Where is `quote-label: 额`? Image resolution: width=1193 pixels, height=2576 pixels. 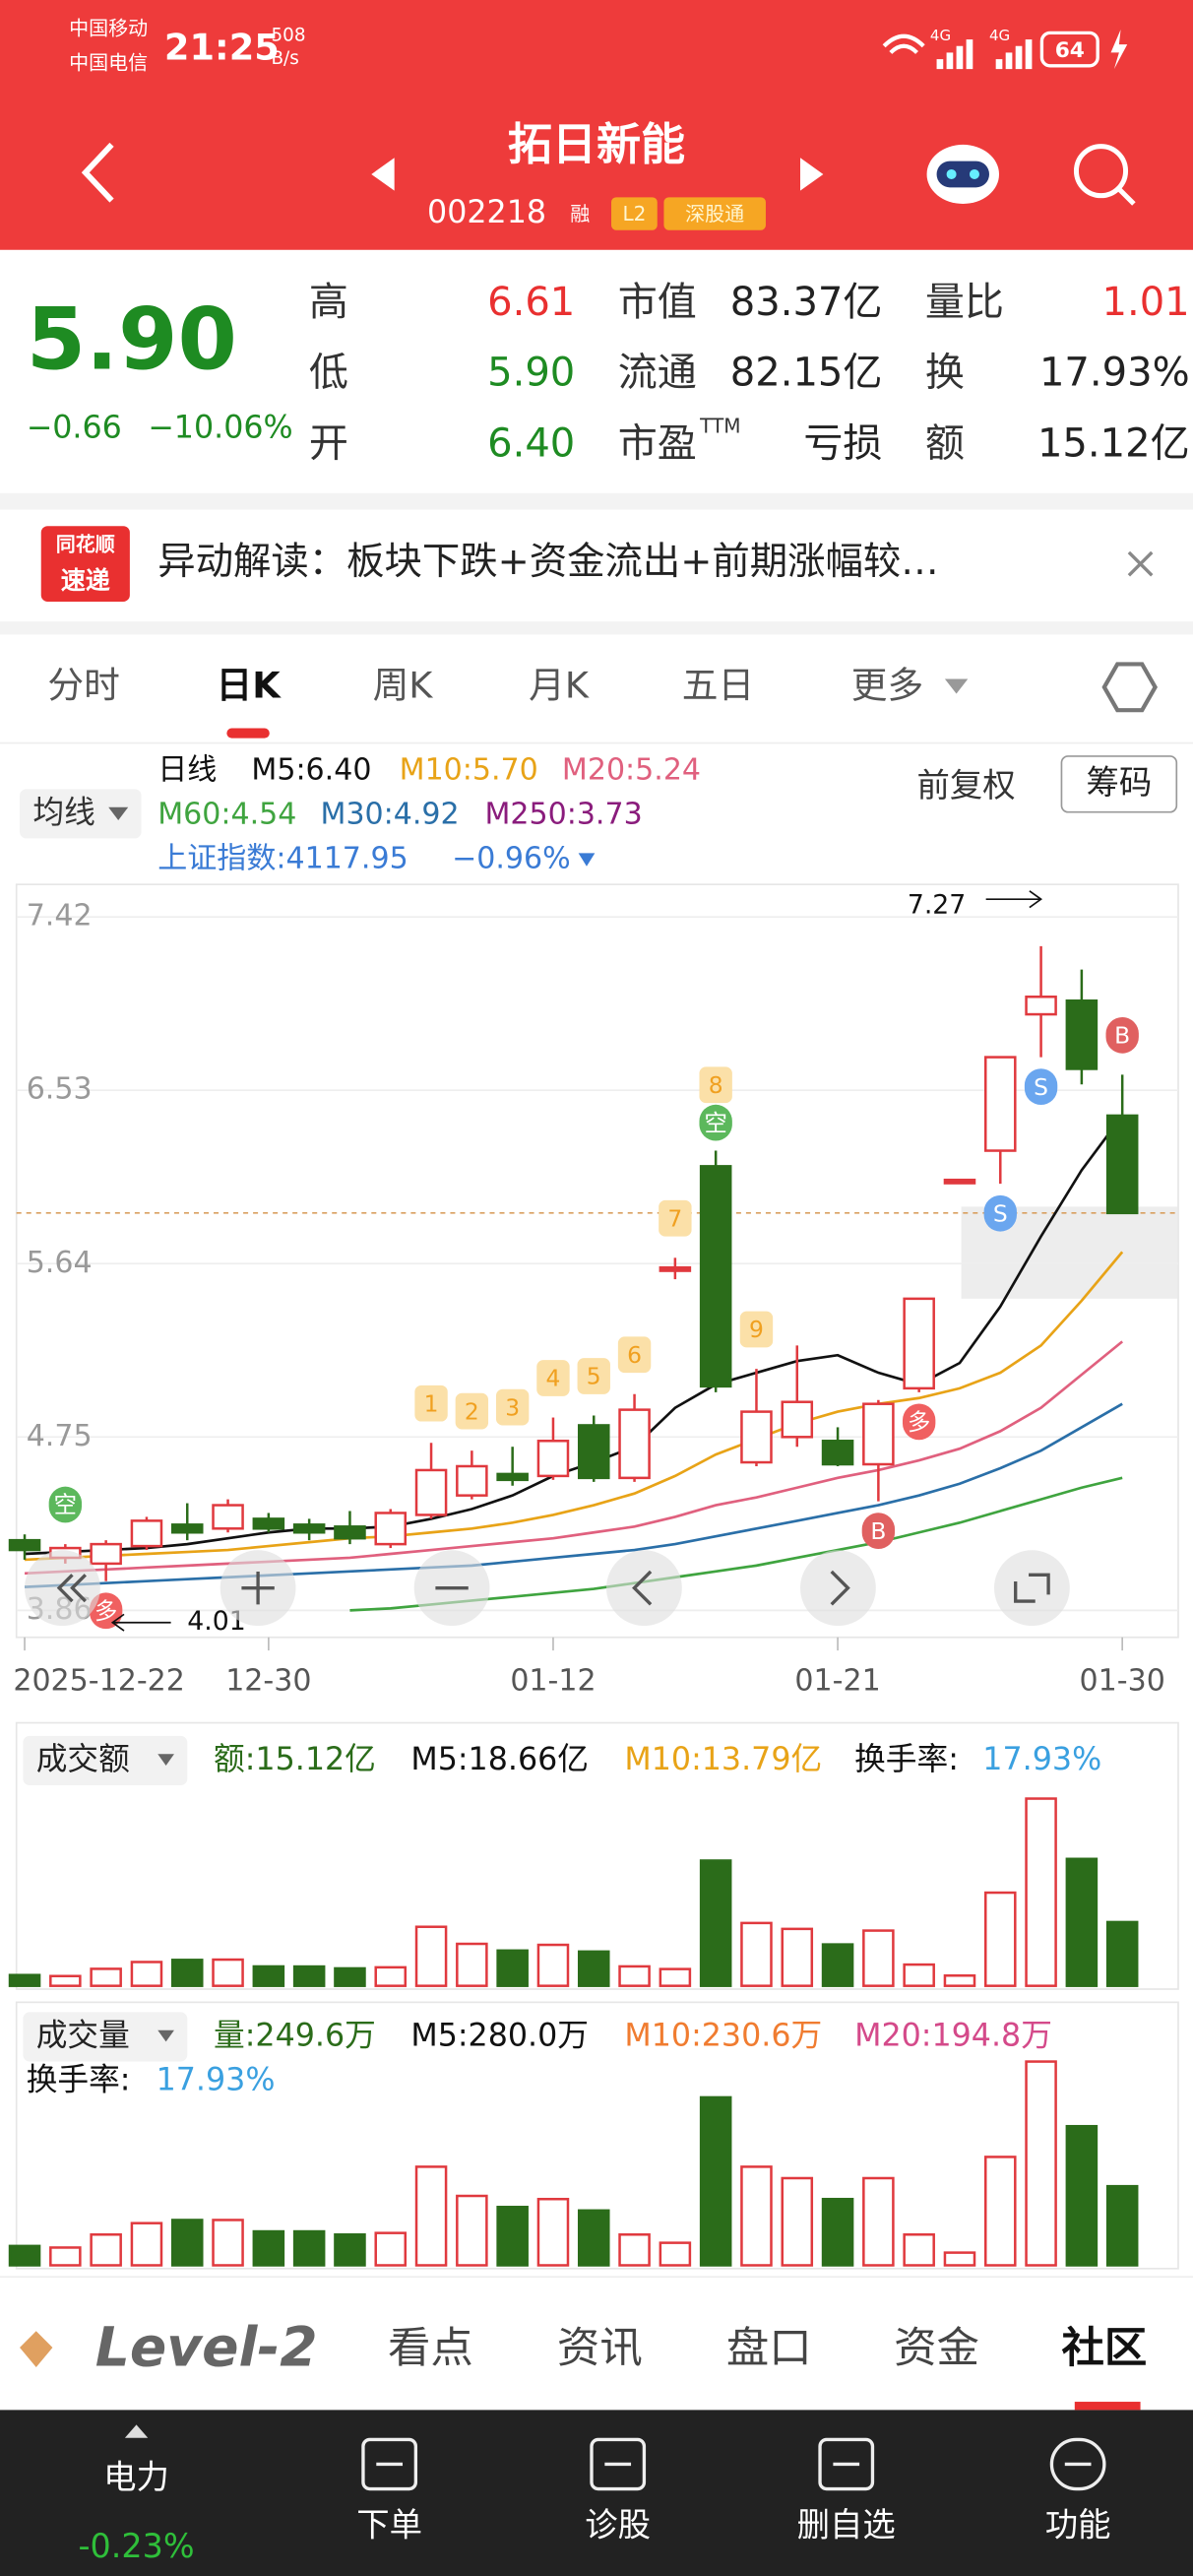
quote-label: 额 is located at coordinates (945, 443).